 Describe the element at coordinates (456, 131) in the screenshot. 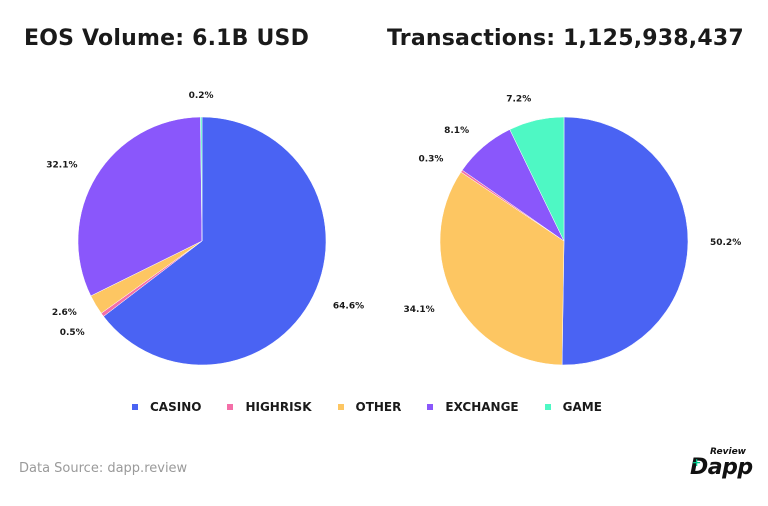

I see `pie-label-1-exchange: 8.1%` at that location.